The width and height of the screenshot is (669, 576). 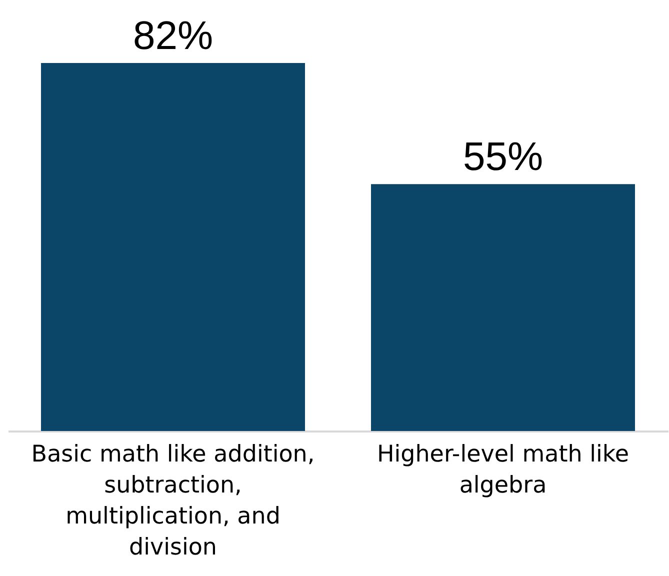 What do you see at coordinates (173, 36) in the screenshot?
I see `data-label: 82%` at bounding box center [173, 36].